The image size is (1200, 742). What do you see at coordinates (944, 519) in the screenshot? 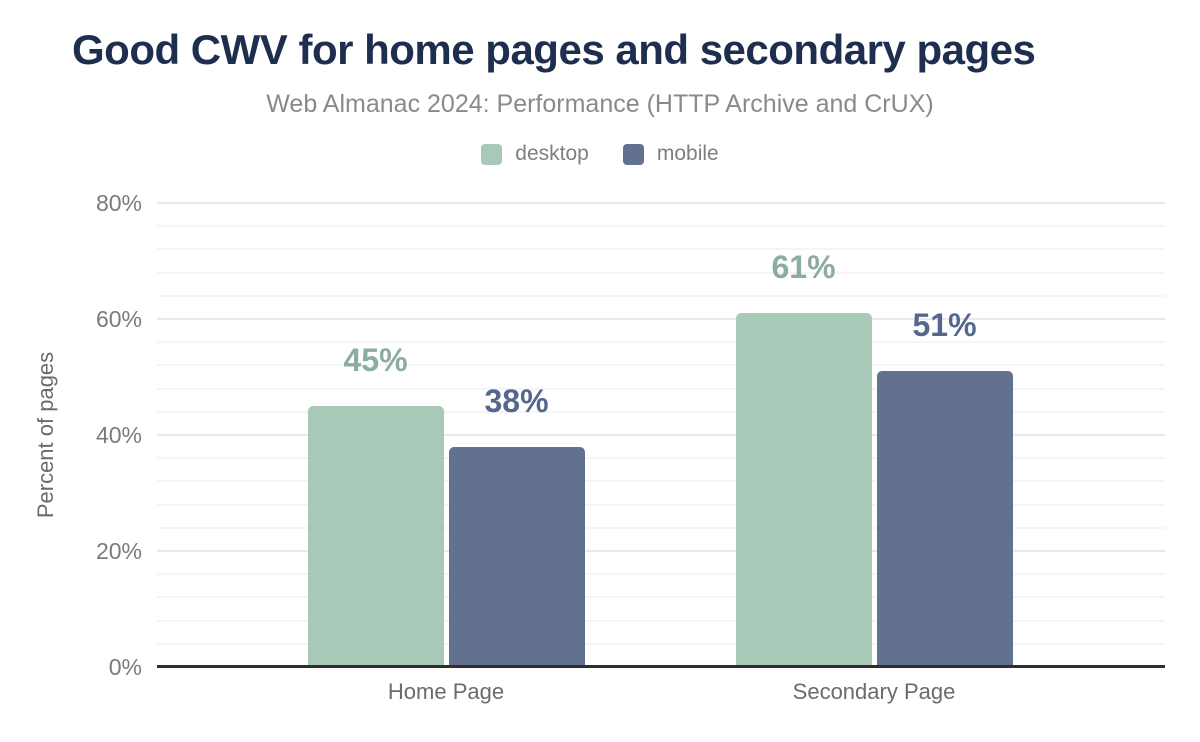
I see `bar-mobile-secondary-page` at bounding box center [944, 519].